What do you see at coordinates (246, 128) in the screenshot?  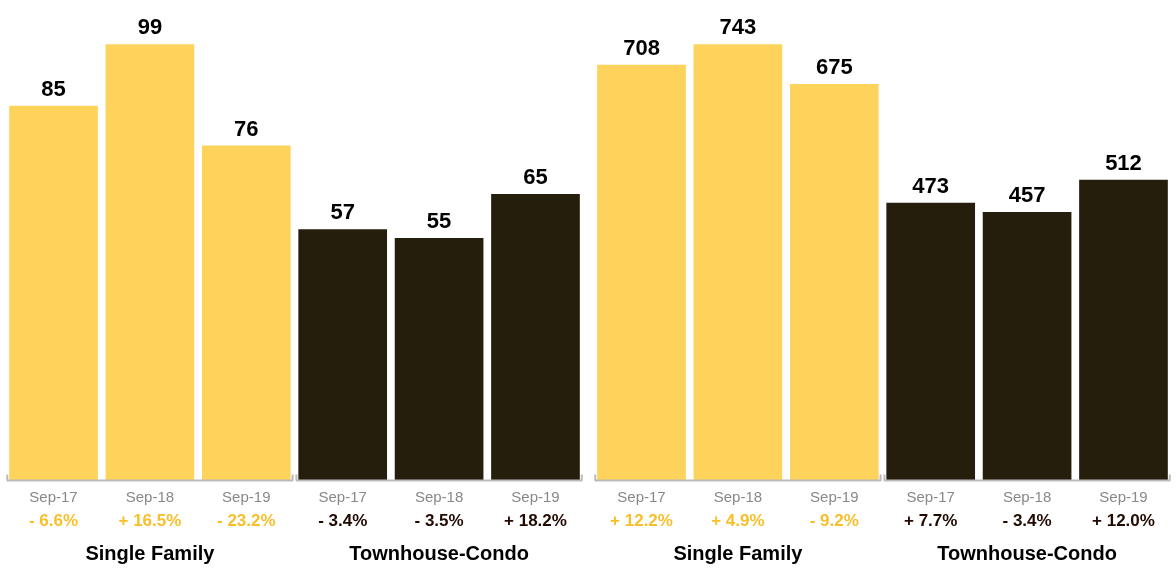 I see `data-label: 76` at bounding box center [246, 128].